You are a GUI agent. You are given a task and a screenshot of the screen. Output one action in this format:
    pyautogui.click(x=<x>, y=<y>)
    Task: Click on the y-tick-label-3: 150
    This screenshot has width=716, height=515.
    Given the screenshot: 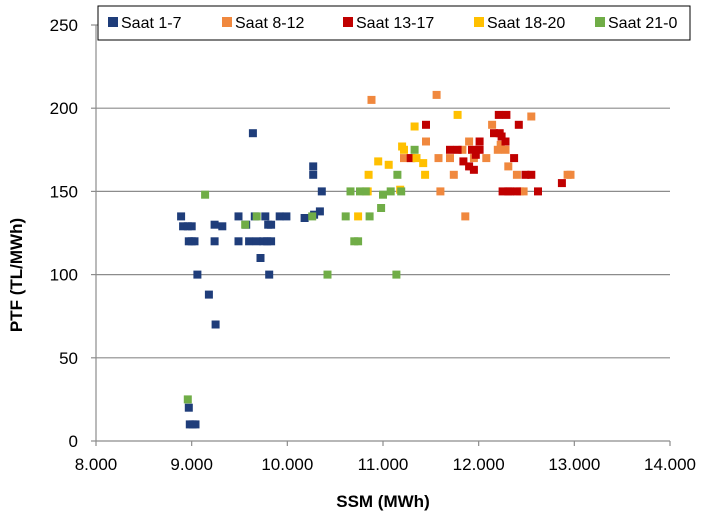 What is the action you would take?
    pyautogui.click(x=64, y=191)
    